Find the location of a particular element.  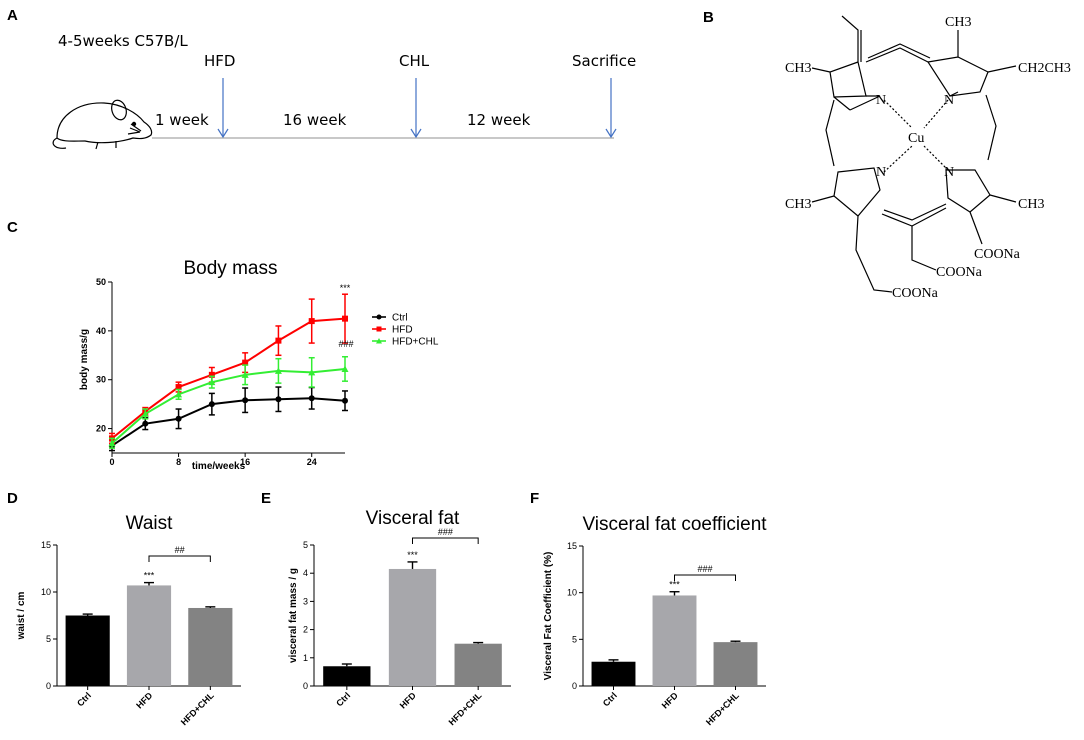

series-line-HFD+CHL is located at coordinates (228, 405).